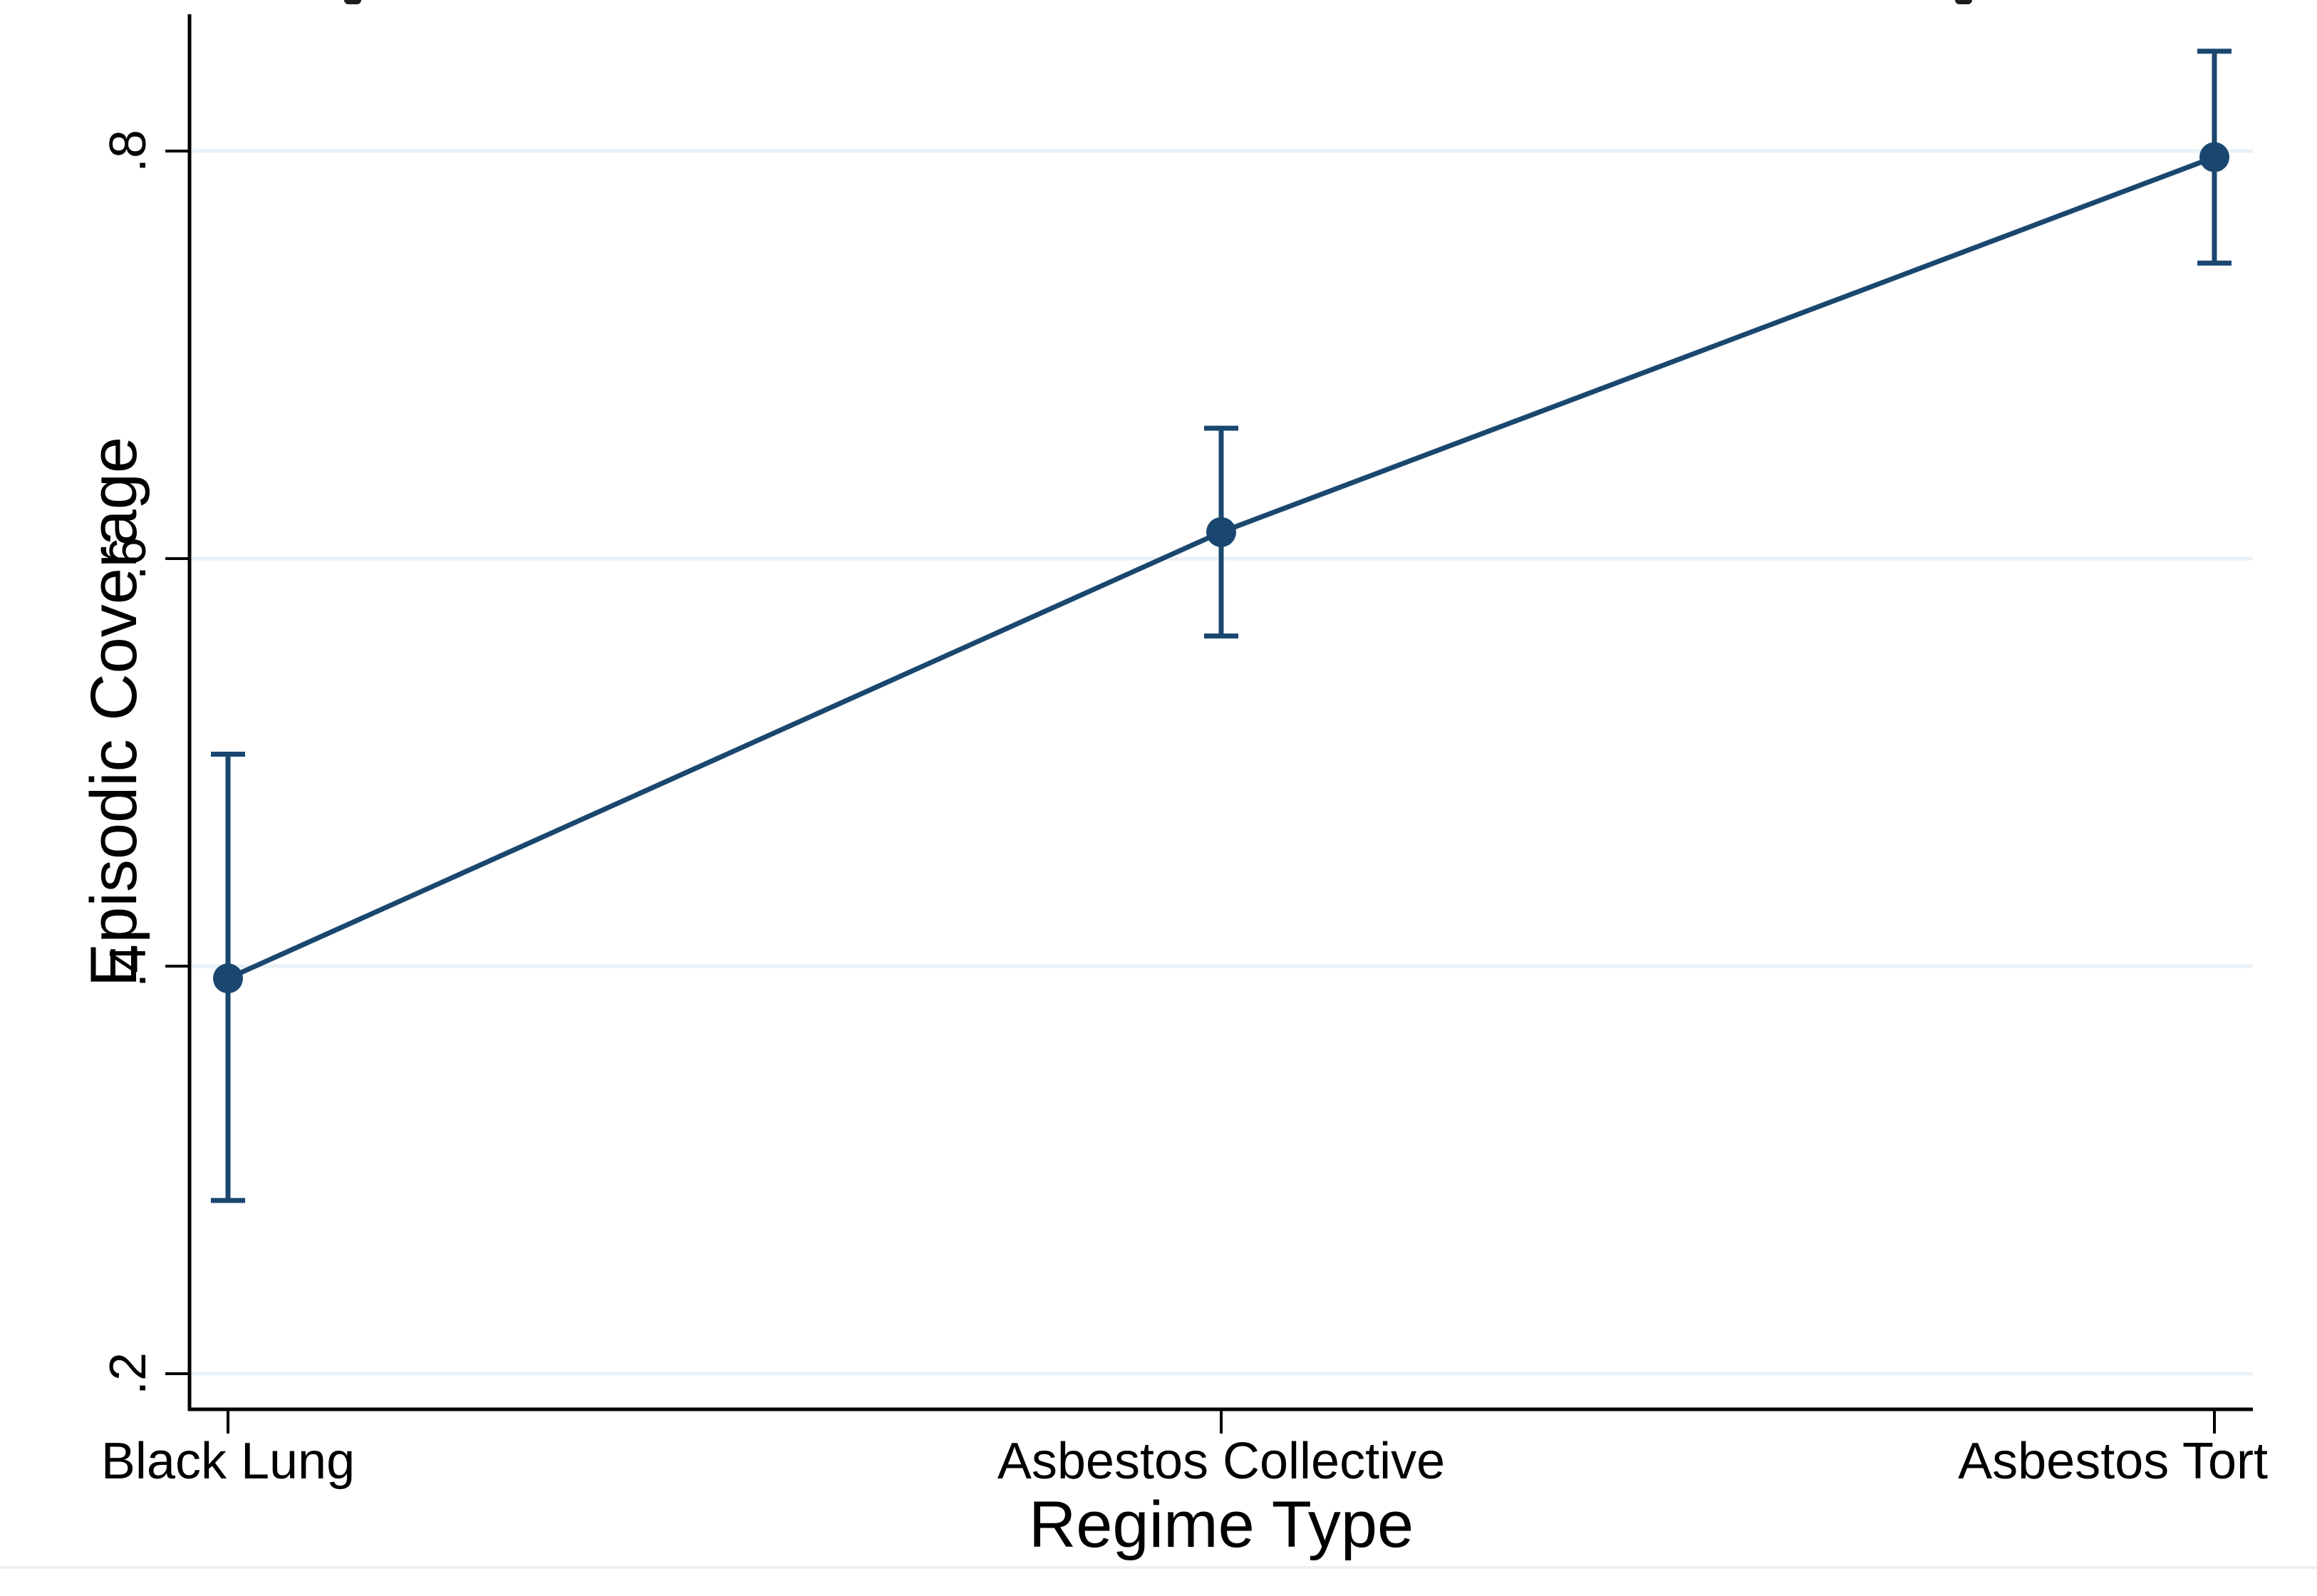 Image resolution: width=2317 pixels, height=1596 pixels. Describe the element at coordinates (128, 151) in the screenshot. I see `y-tick-label: .8` at that location.